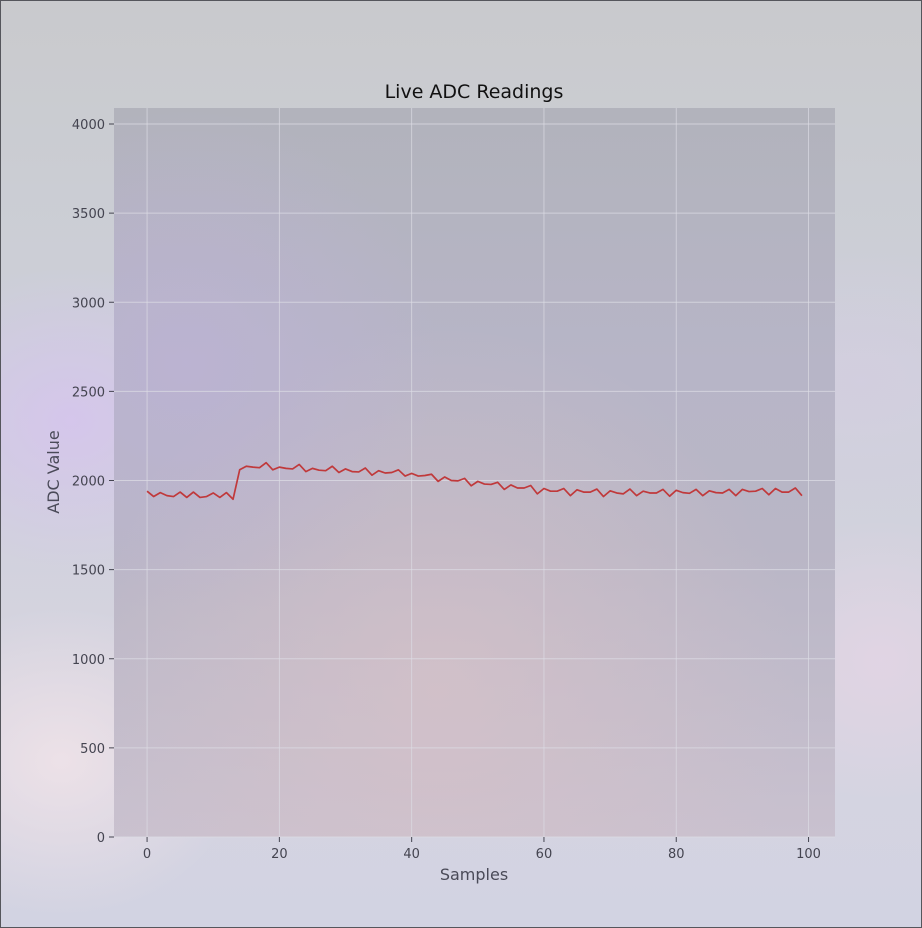 Image resolution: width=922 pixels, height=928 pixels. Describe the element at coordinates (88, 303) in the screenshot. I see `y-tick-label: 3000` at that location.